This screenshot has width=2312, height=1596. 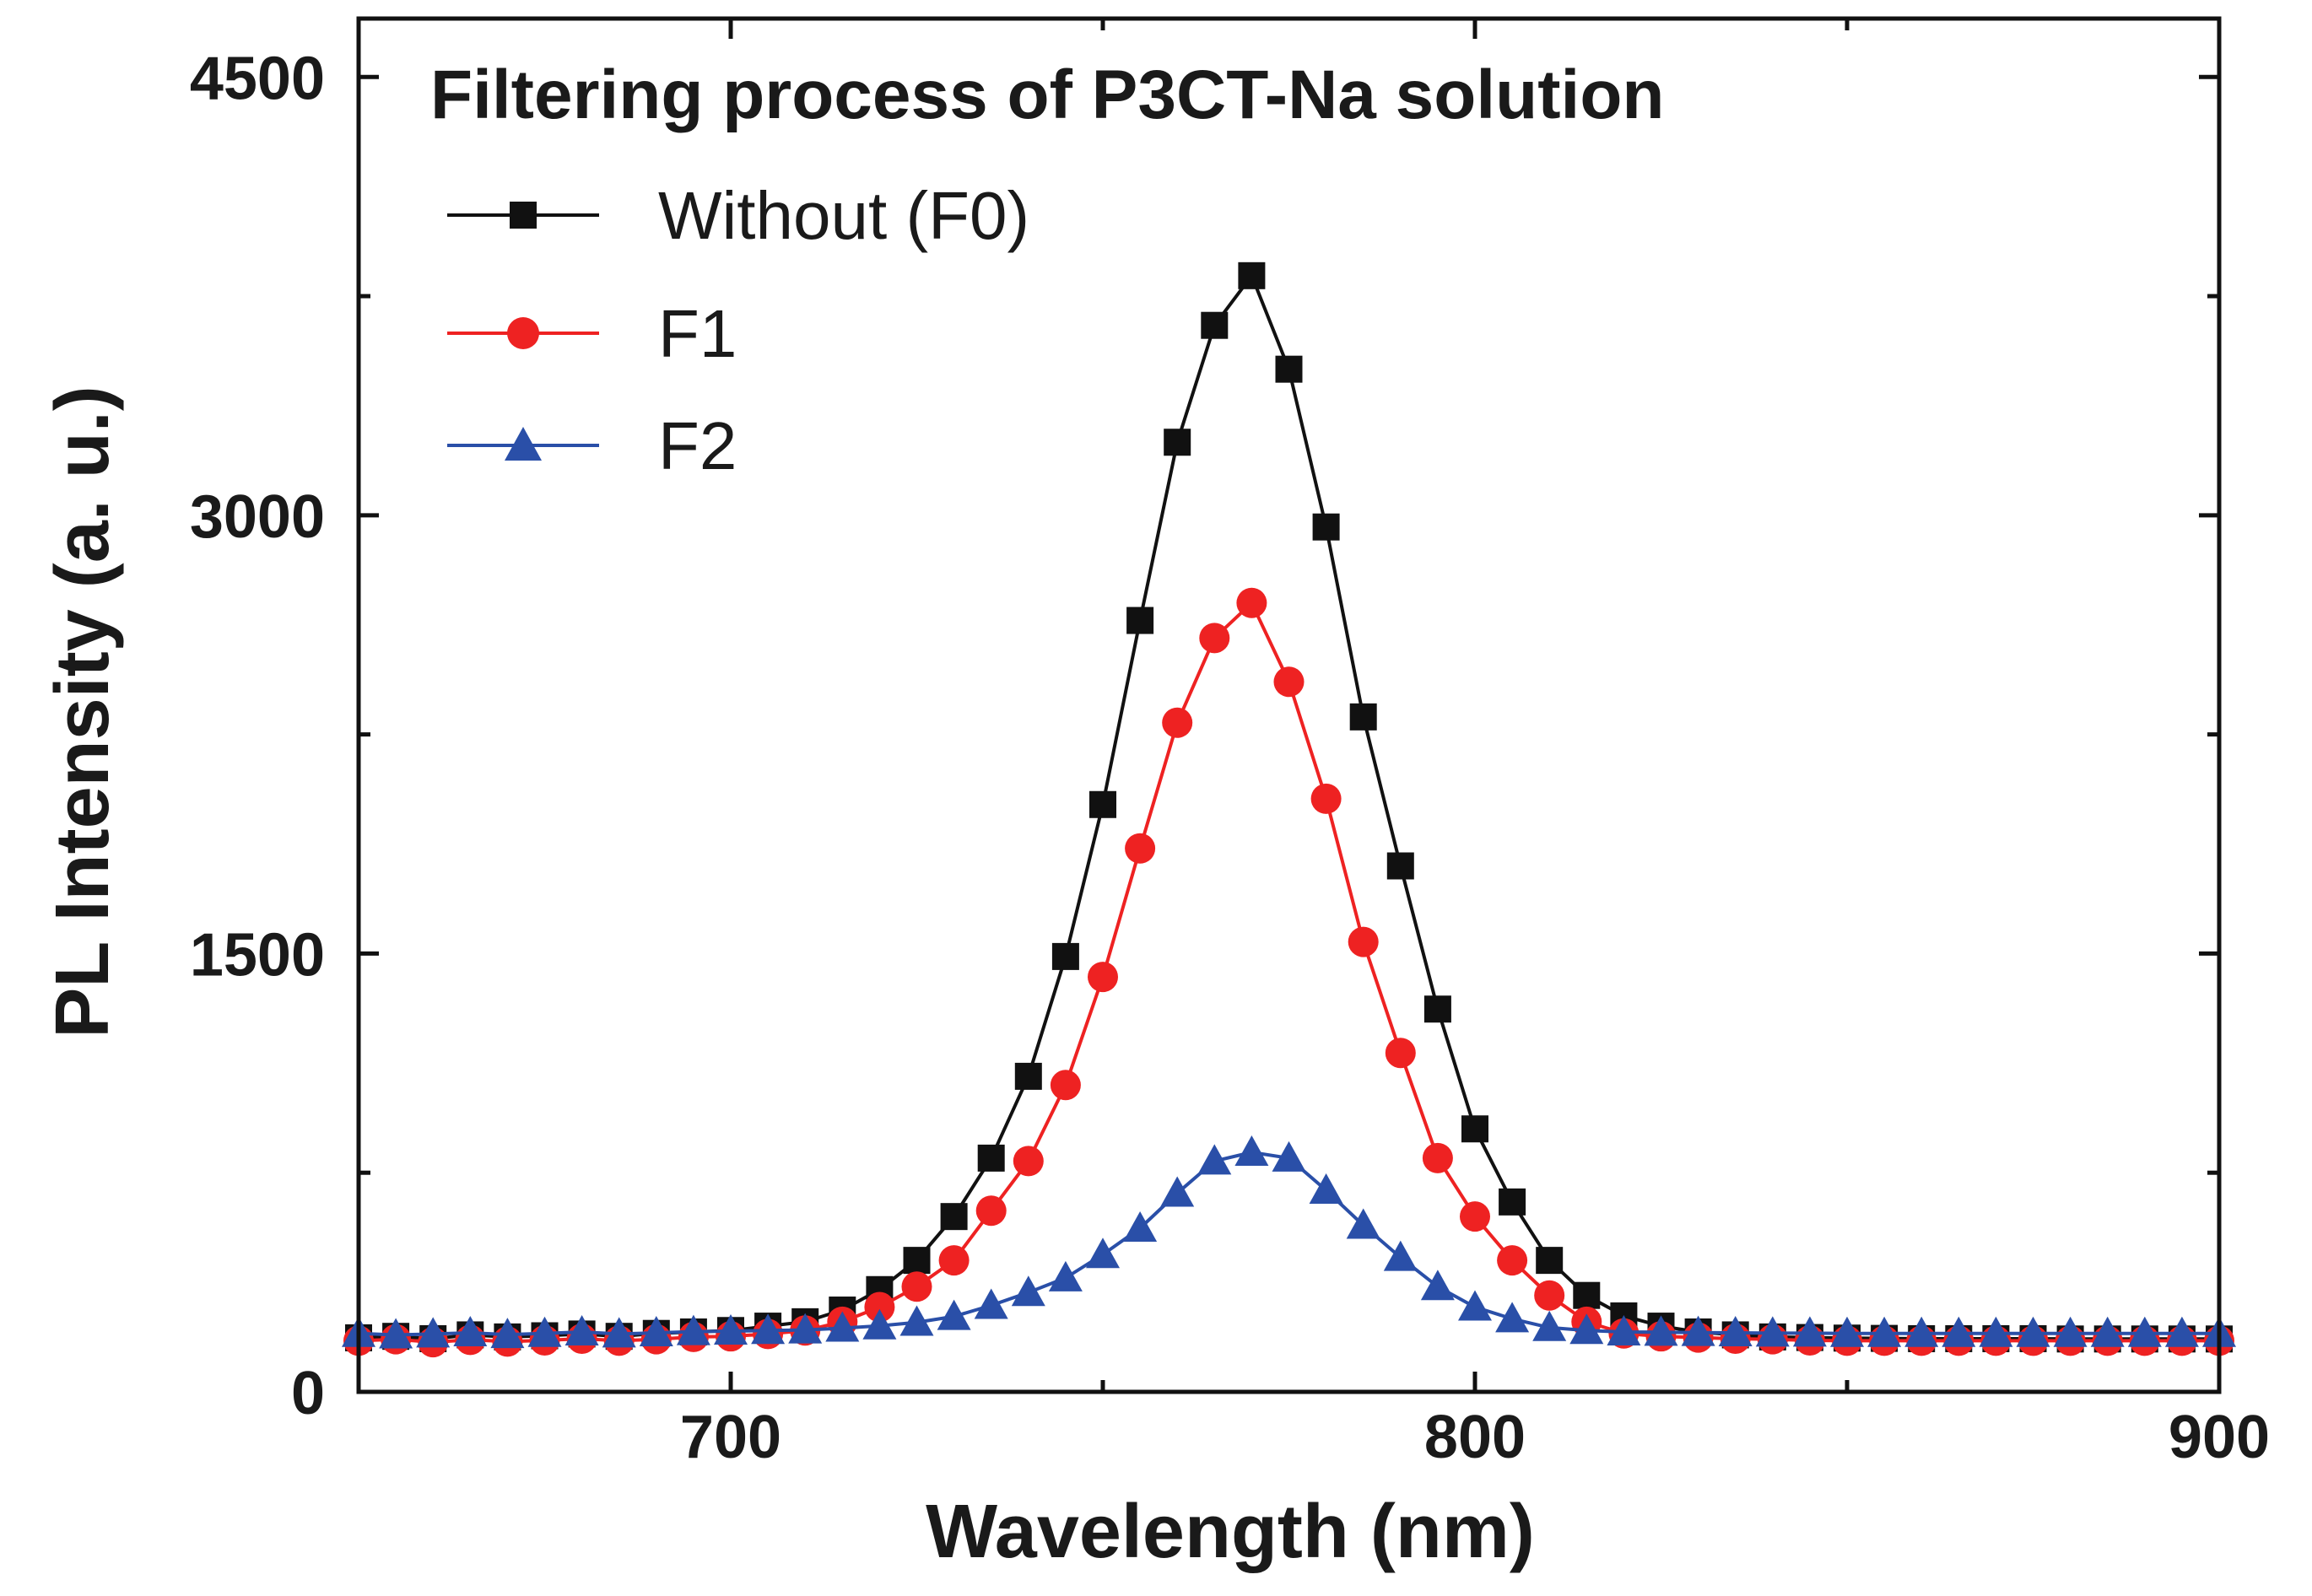 What do you see at coordinates (592, 334) in the screenshot?
I see `legend-item-f1: F1` at bounding box center [592, 334].